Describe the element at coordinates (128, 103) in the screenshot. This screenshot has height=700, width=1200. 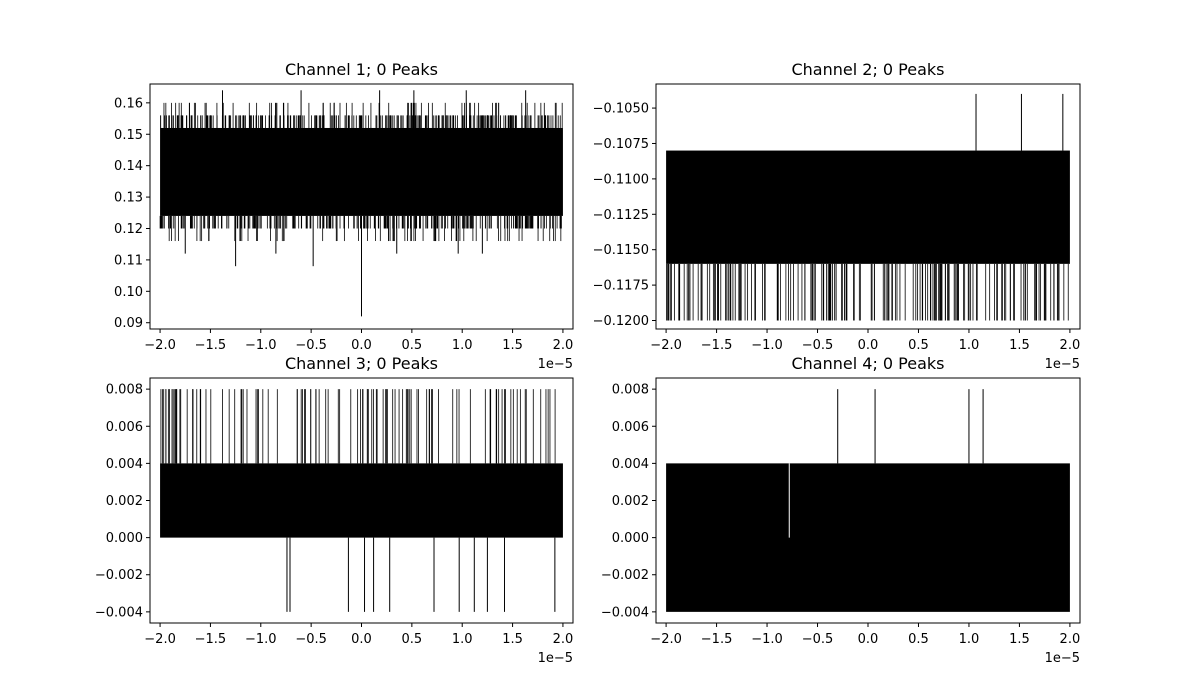
I see `y-tick-label: 0.16` at that location.